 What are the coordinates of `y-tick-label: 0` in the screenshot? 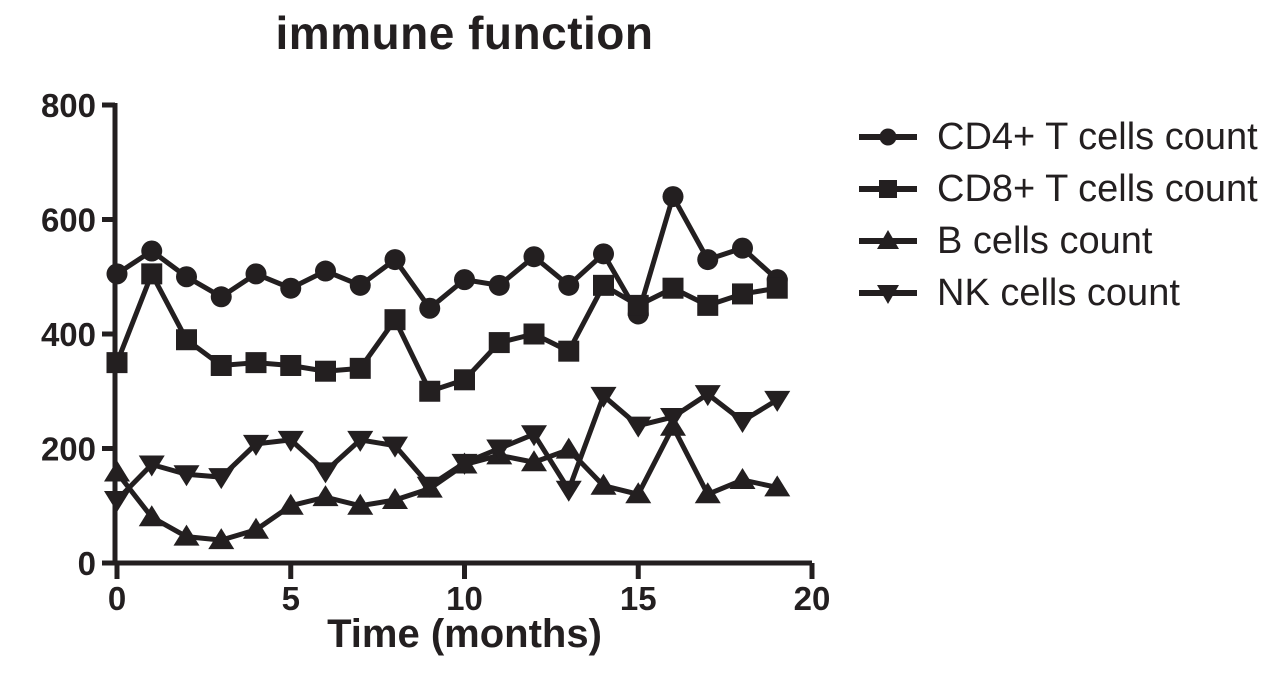 It's located at (87, 563).